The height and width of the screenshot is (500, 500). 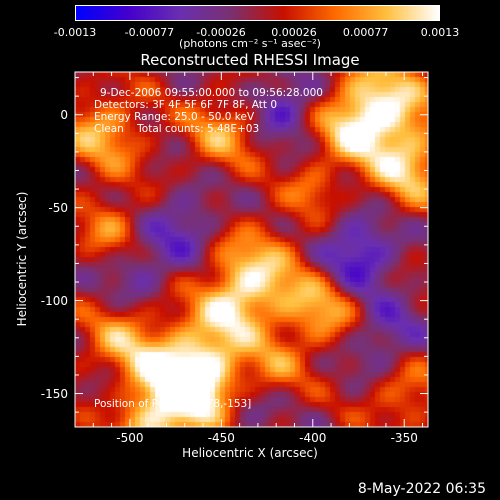 What do you see at coordinates (313, 438) in the screenshot?
I see `x-tick-label: -400` at bounding box center [313, 438].